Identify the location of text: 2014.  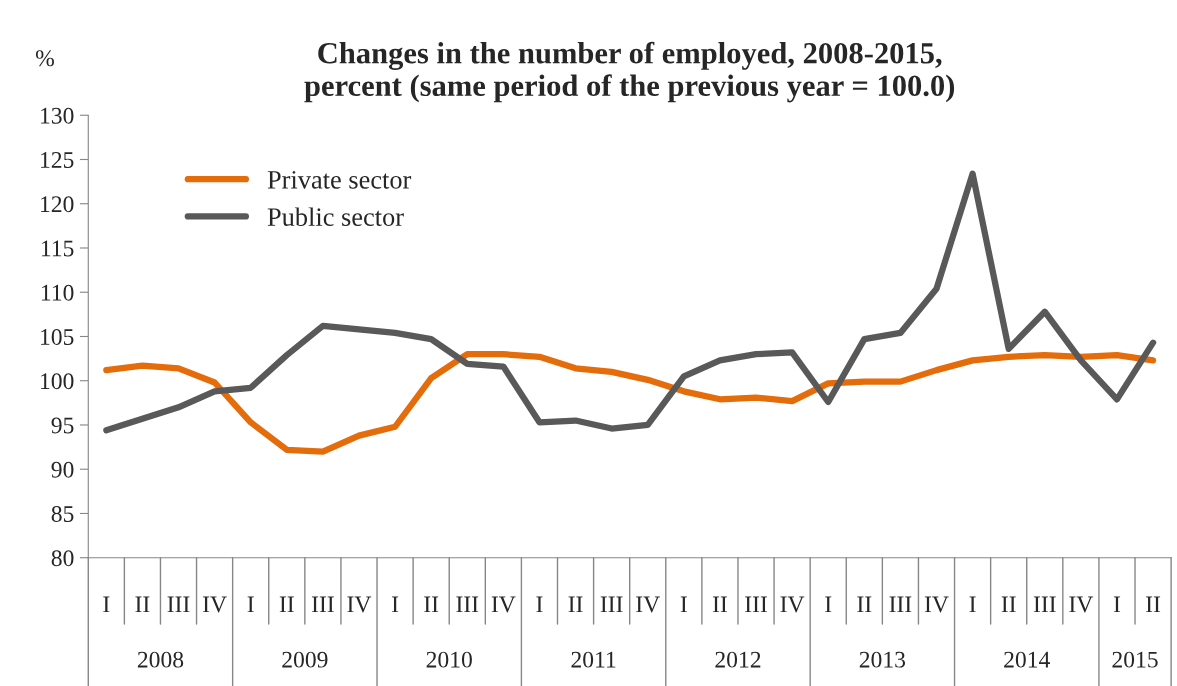
(1027, 659).